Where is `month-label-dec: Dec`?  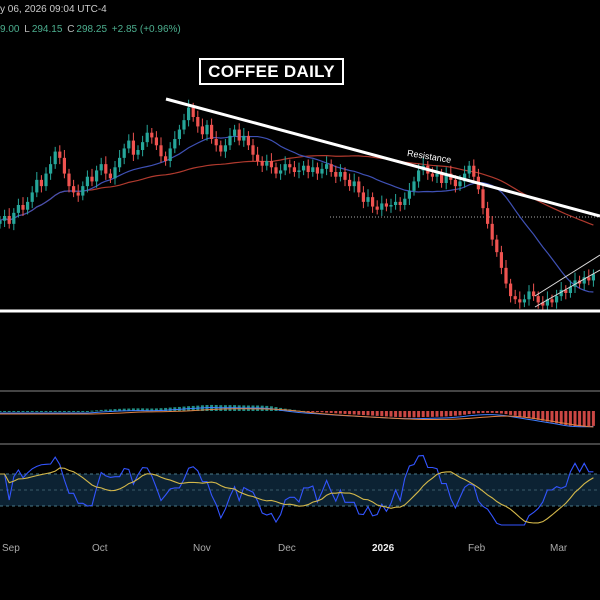
month-label-dec: Dec is located at coordinates (287, 548).